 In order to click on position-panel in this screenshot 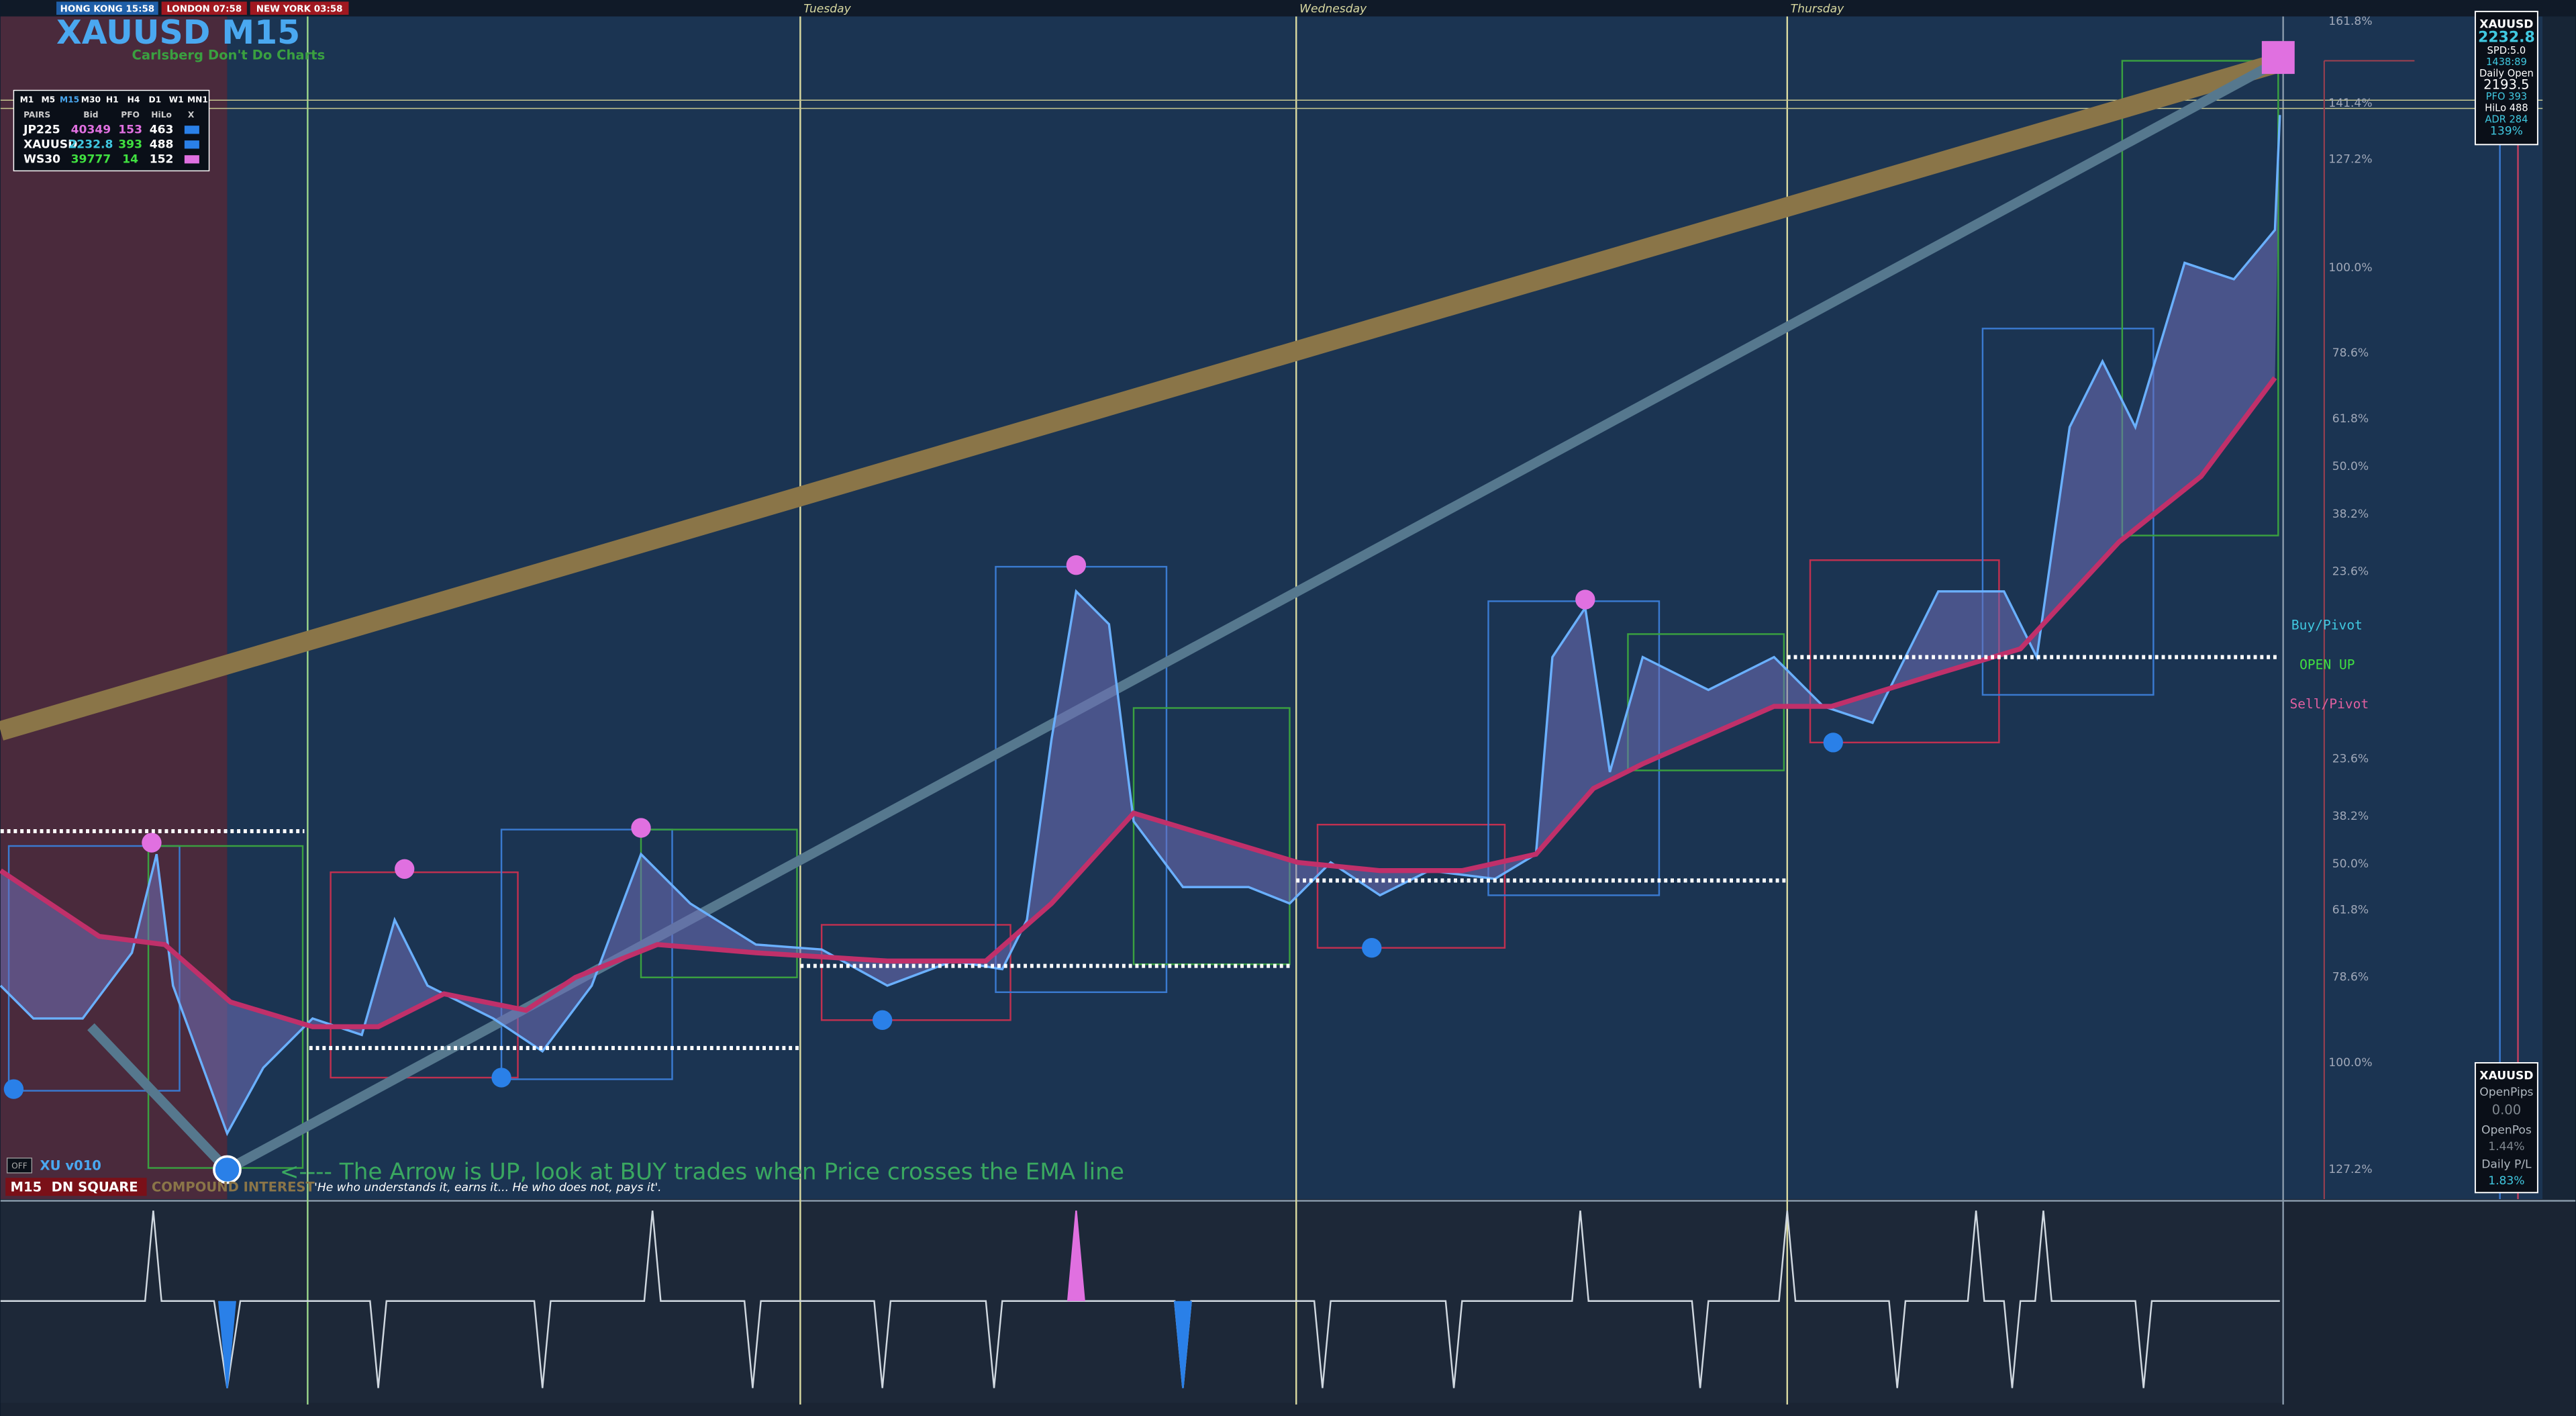, I will do `click(2506, 1127)`.